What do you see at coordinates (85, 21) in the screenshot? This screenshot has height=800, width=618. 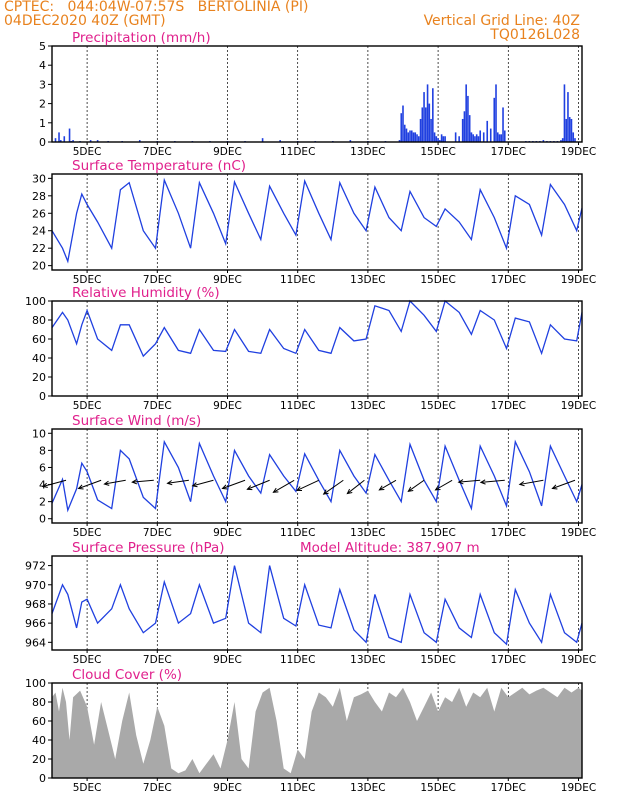 I see `header-run-time: 04DEC2020 40Z (GMT)` at bounding box center [85, 21].